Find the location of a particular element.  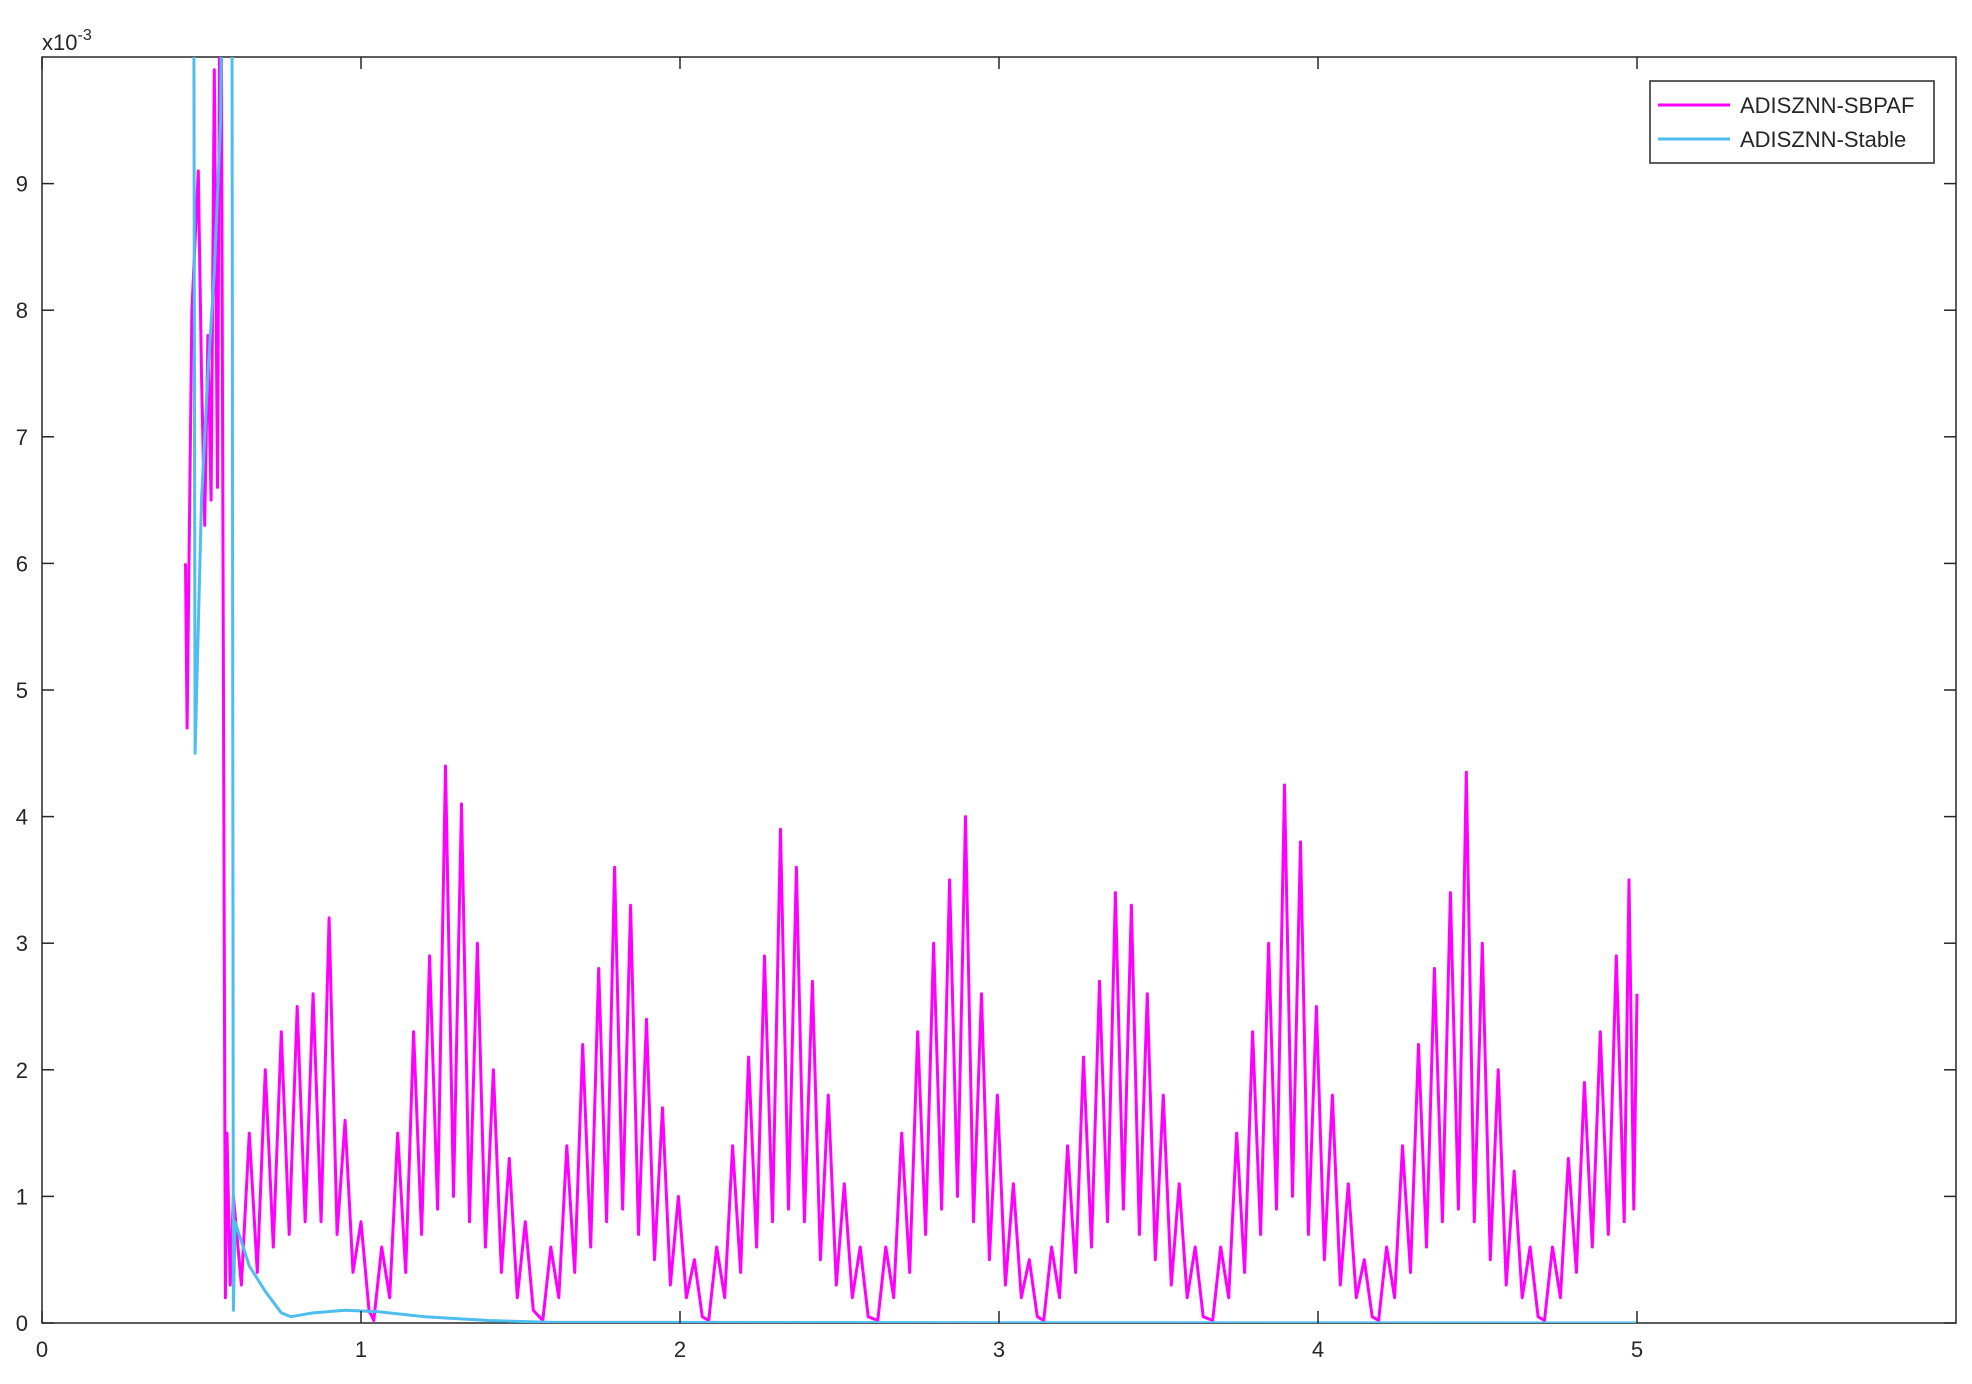

x-tick-label: 3 is located at coordinates (999, 1349).